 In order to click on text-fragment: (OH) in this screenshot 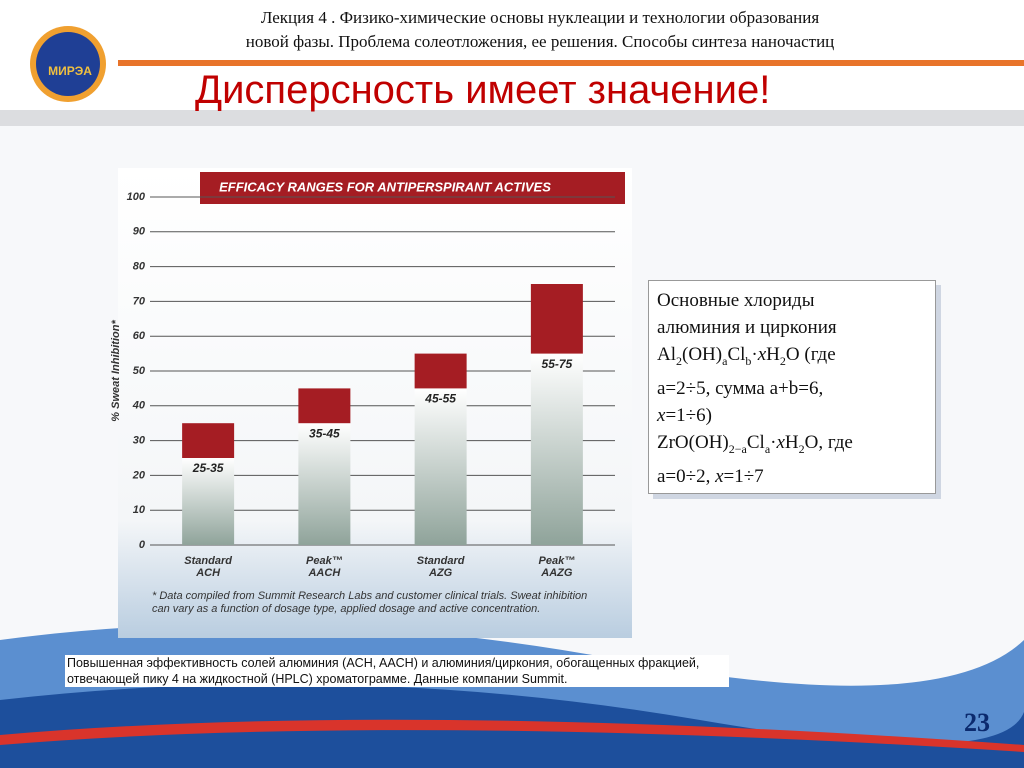, I will do `click(702, 354)`.